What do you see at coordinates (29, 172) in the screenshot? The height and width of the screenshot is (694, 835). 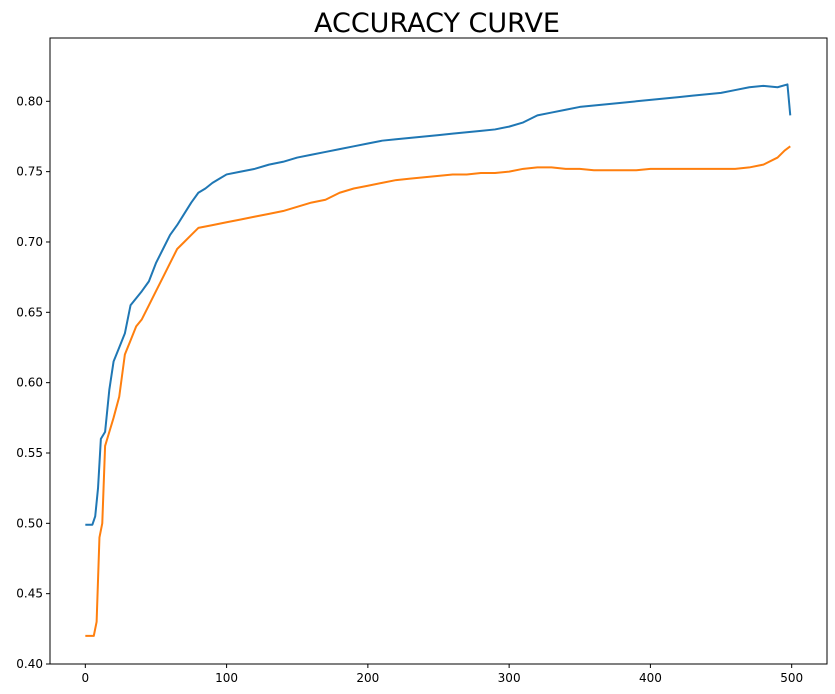 I see `y-tick-label: 0.75` at bounding box center [29, 172].